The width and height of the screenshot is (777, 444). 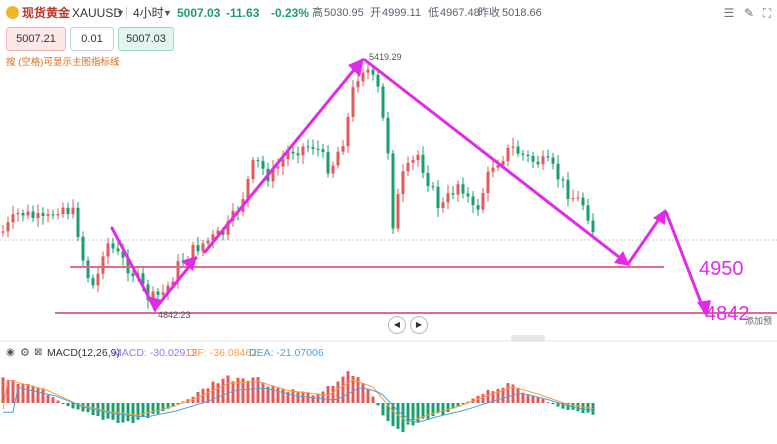 What do you see at coordinates (767, 13) in the screenshot?
I see `fullscreen-icon: ⛶` at bounding box center [767, 13].